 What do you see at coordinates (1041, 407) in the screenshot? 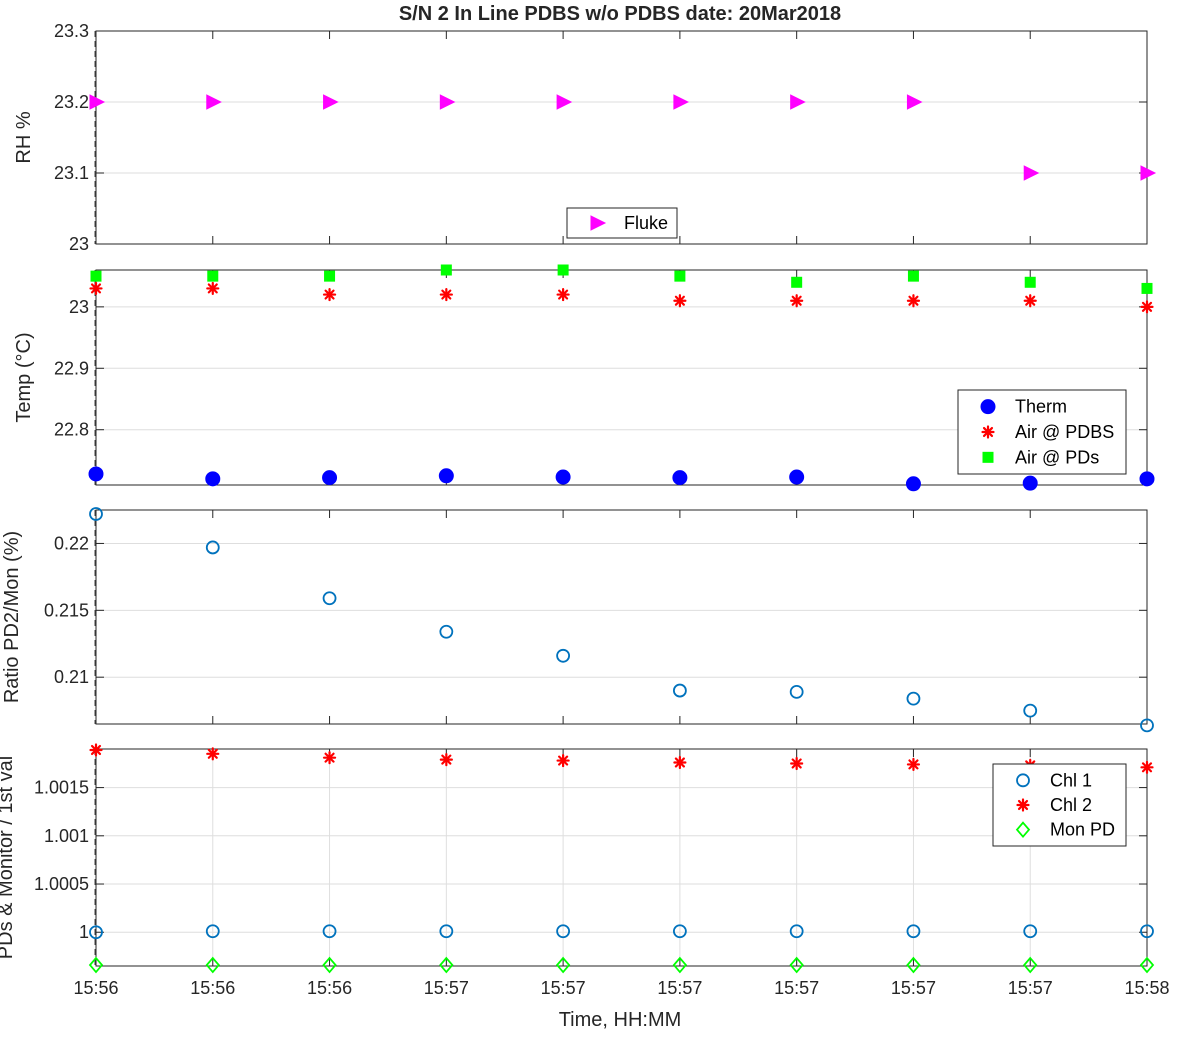
I see `legend-entry: Therm` at bounding box center [1041, 407].